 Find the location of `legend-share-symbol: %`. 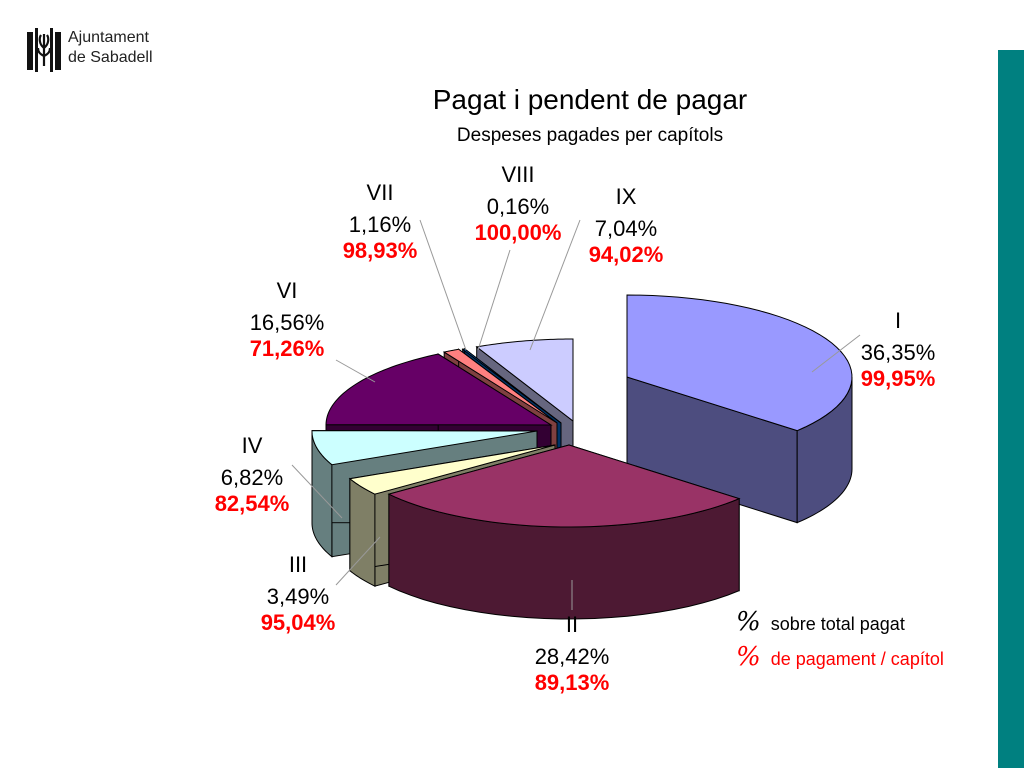

legend-share-symbol: % is located at coordinates (748, 622).